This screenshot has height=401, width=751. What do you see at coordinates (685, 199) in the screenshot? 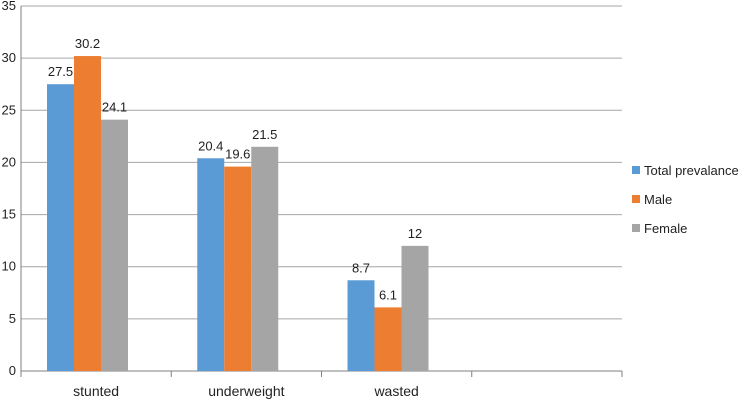
I see `legend: Total prevalance Male Female` at bounding box center [685, 199].